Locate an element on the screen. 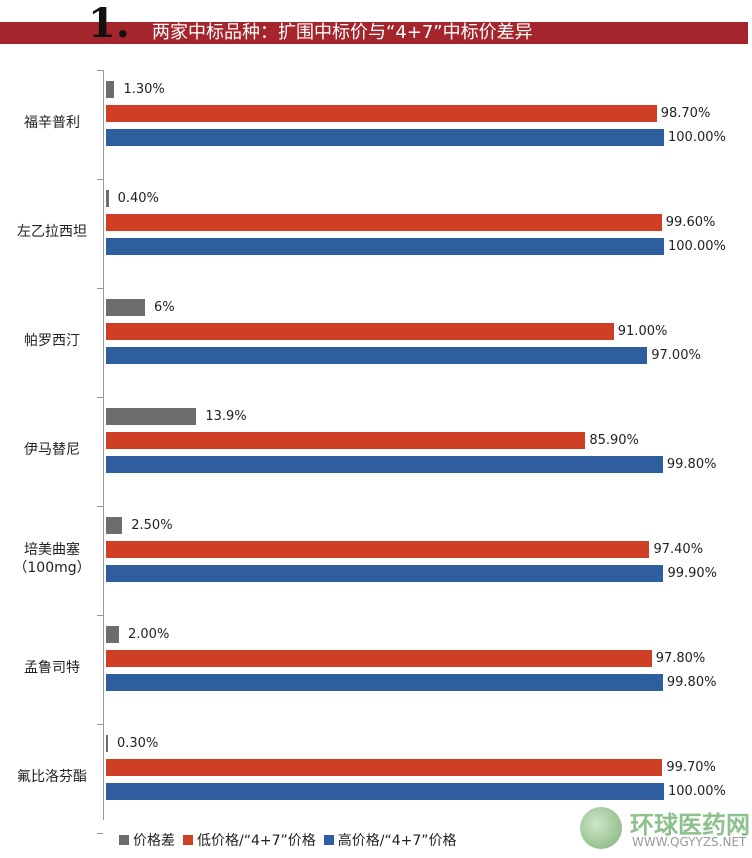 This screenshot has height=858, width=752. data-label: 97.40% is located at coordinates (678, 549).